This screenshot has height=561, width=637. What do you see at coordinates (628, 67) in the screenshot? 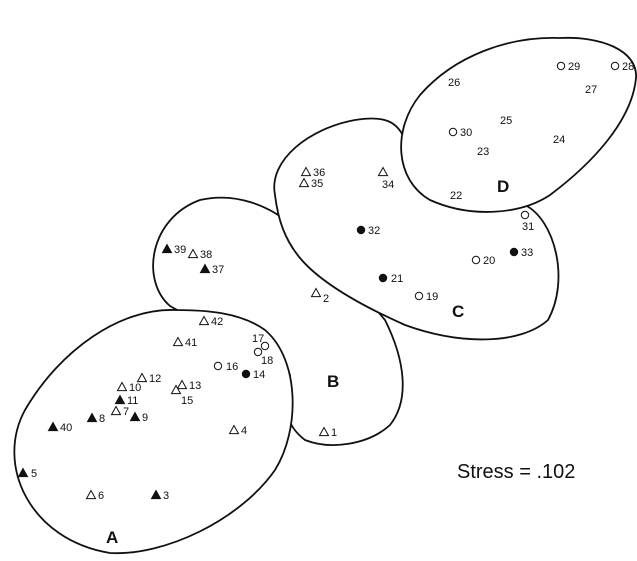
I see `point-label: 28` at bounding box center [628, 67].